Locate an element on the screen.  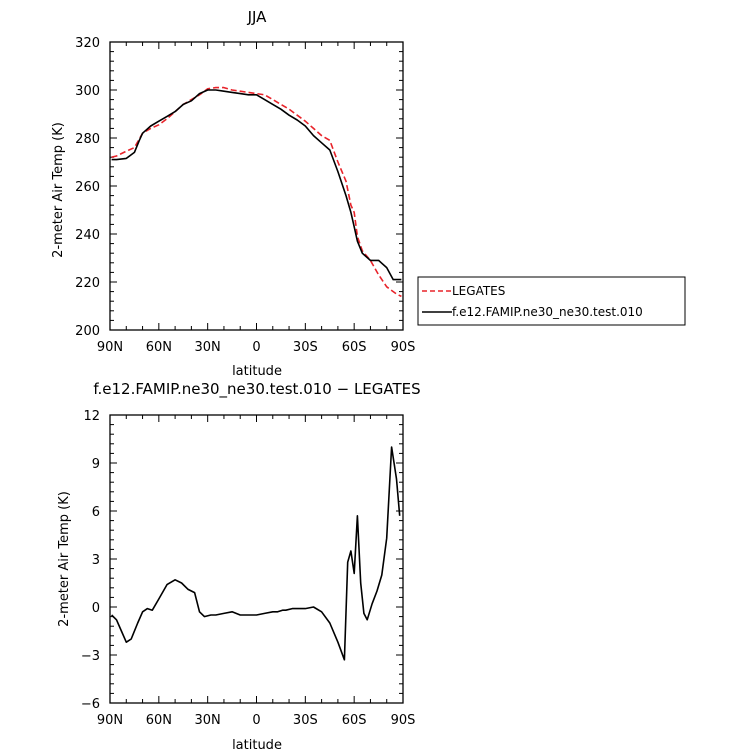
top-y-tick-label: 260 is located at coordinates (87, 187).